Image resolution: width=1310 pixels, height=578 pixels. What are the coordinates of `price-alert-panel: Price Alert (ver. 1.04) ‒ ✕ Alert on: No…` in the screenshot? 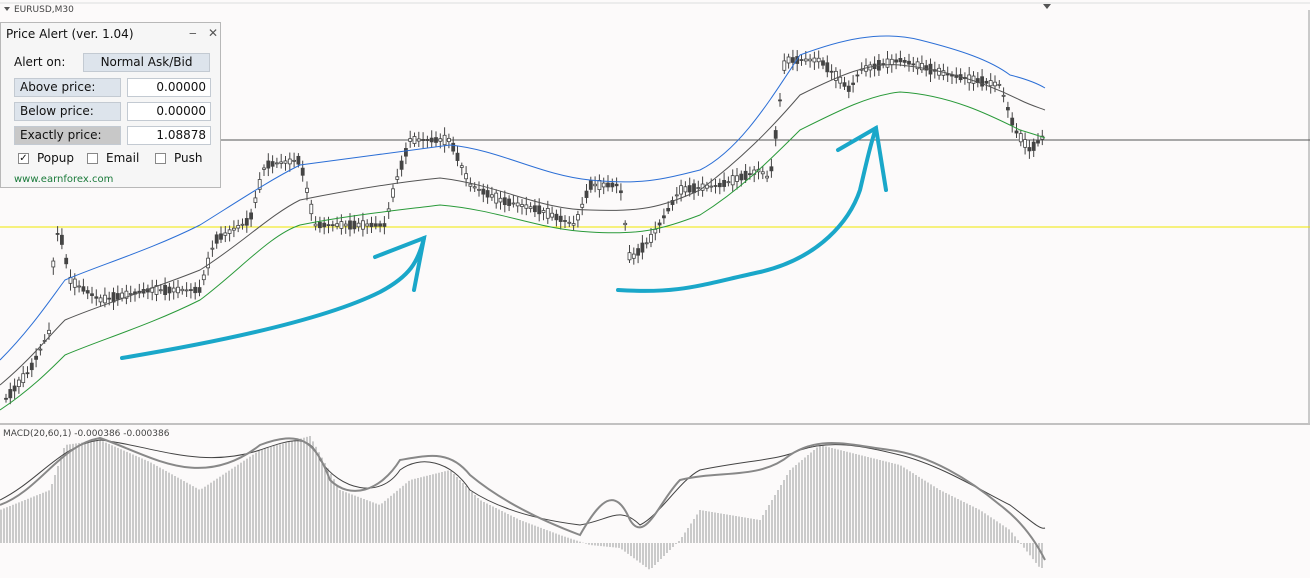 It's located at (110, 105).